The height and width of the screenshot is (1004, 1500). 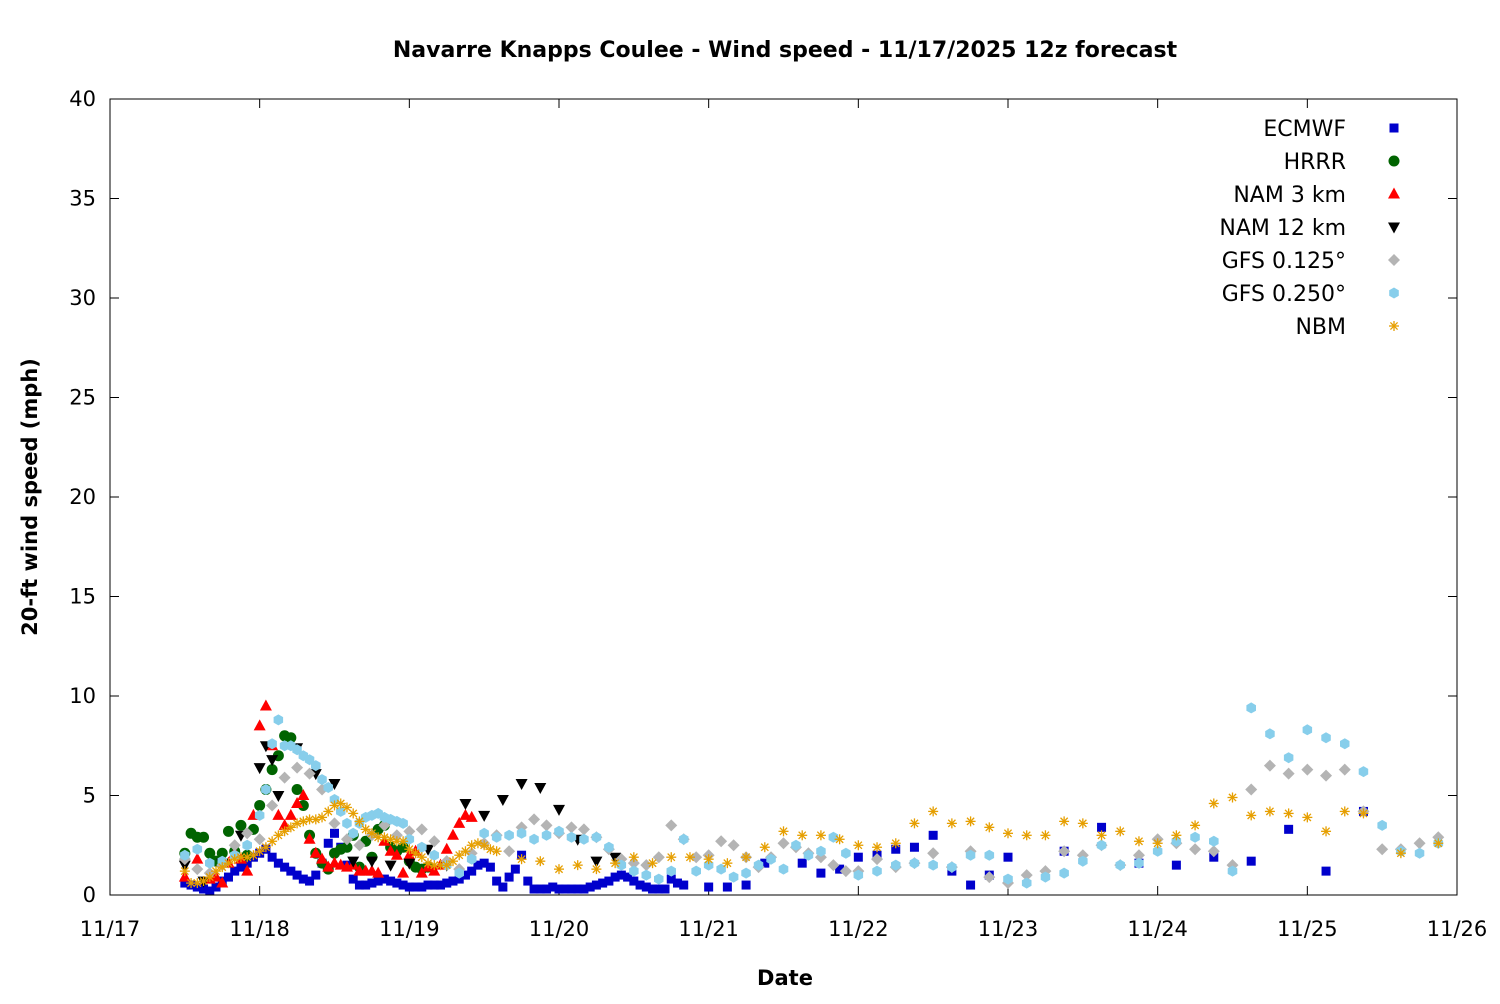 I want to click on x-tick-label: 11/23, so click(x=1008, y=929).